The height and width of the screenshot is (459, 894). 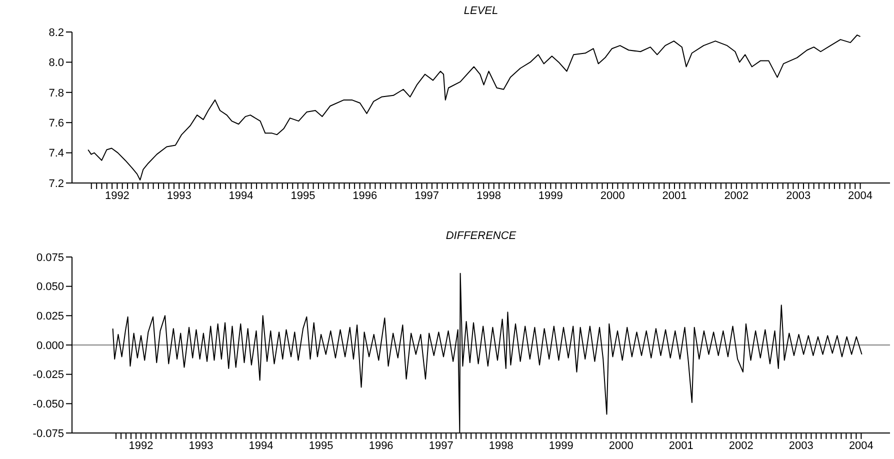 I want to click on y-tick-label: 7.2, so click(x=56, y=184).